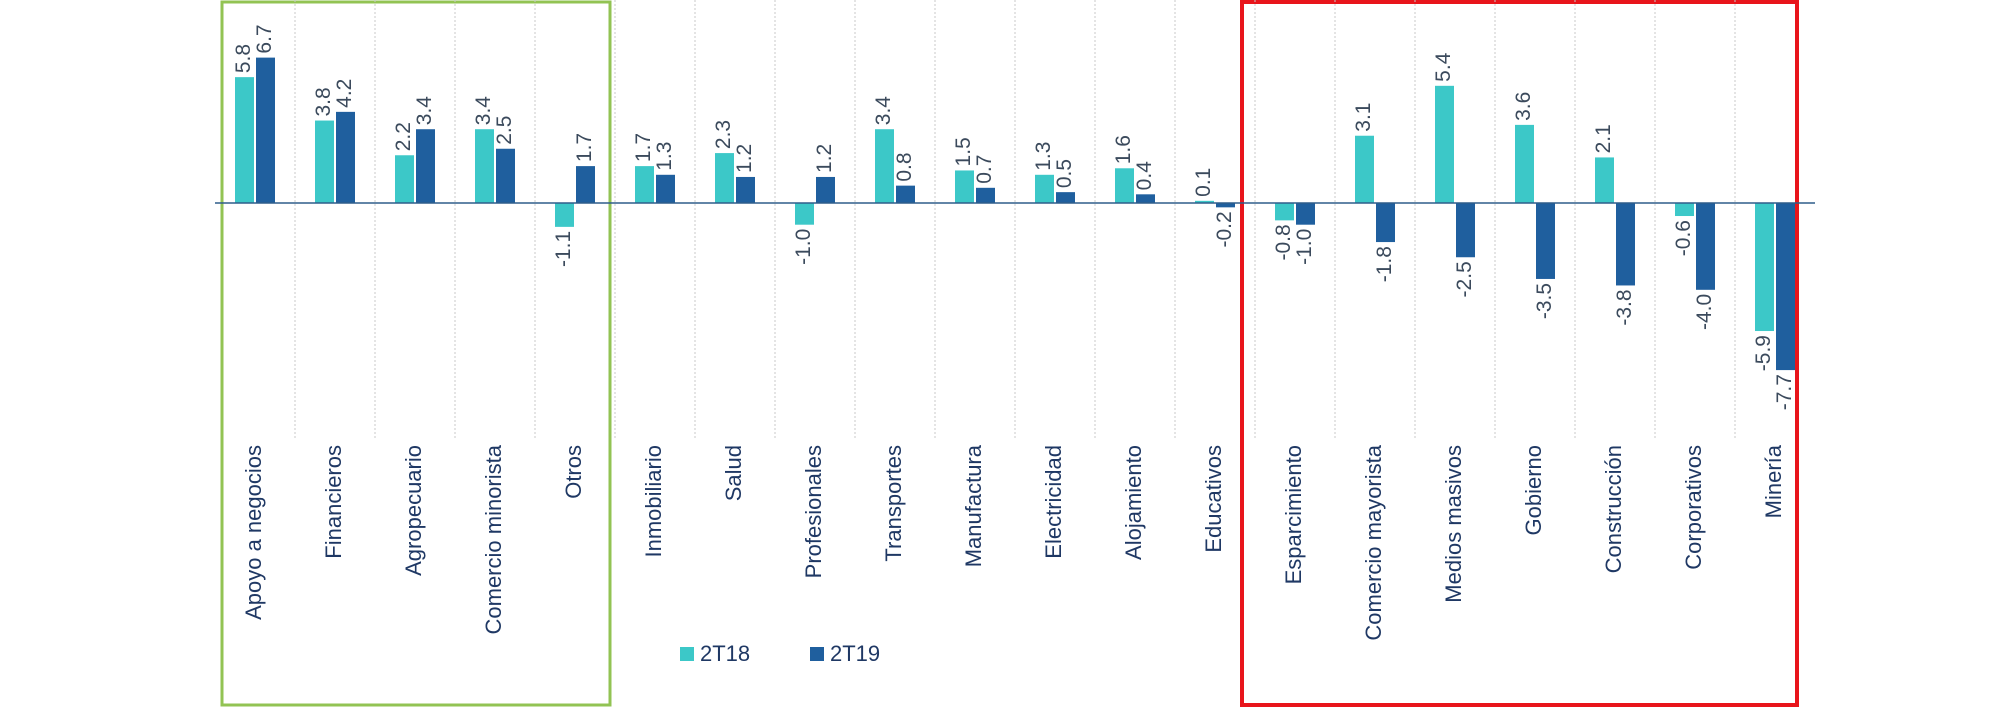  Describe the element at coordinates (413, 510) in the screenshot. I see `x-tick-label: Agropecuario` at that location.